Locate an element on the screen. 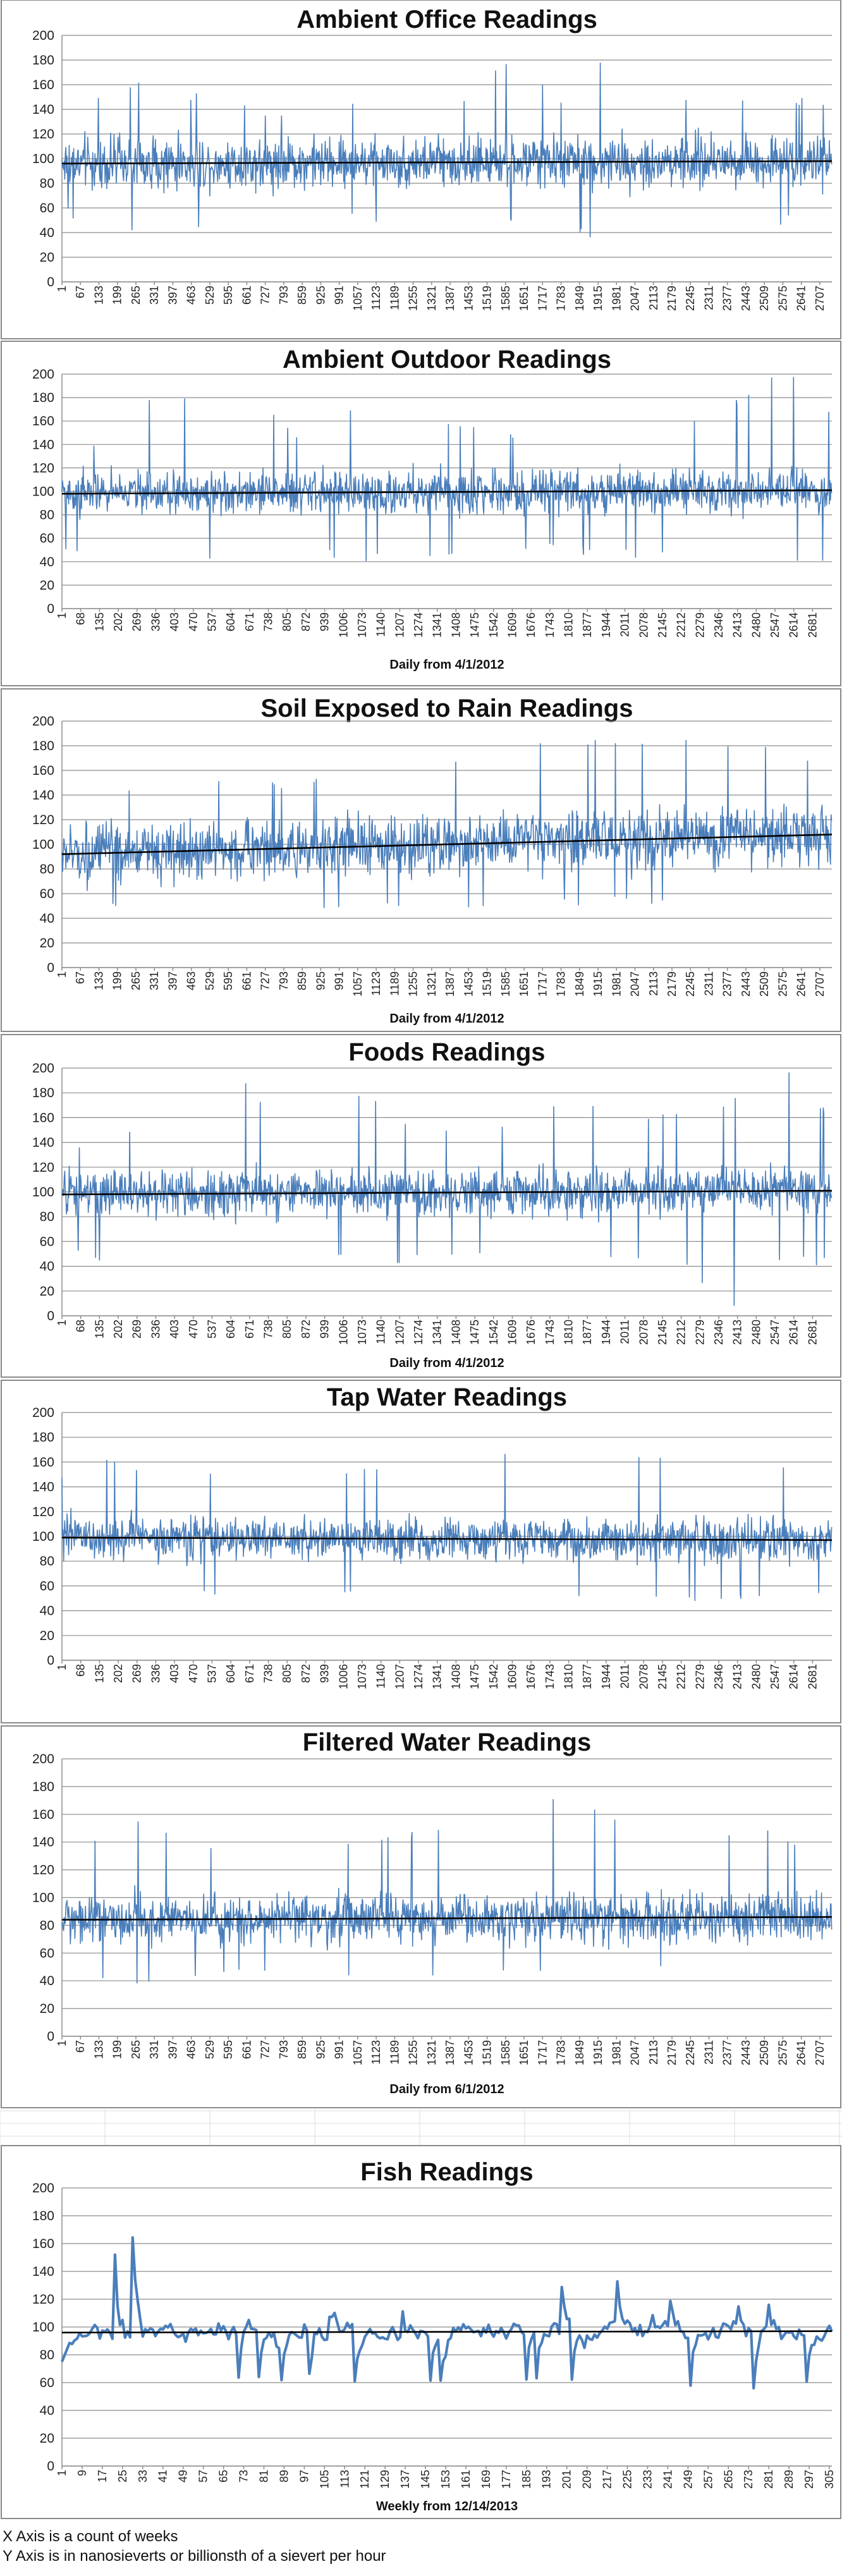 The image size is (842, 2576). x-tick-label: 2547 is located at coordinates (775, 625).